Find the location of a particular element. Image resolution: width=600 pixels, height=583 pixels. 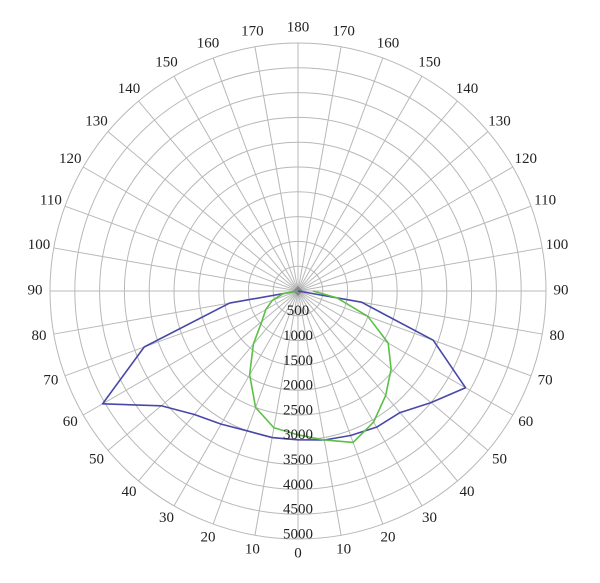

angle-label: 0 is located at coordinates (298, 553).